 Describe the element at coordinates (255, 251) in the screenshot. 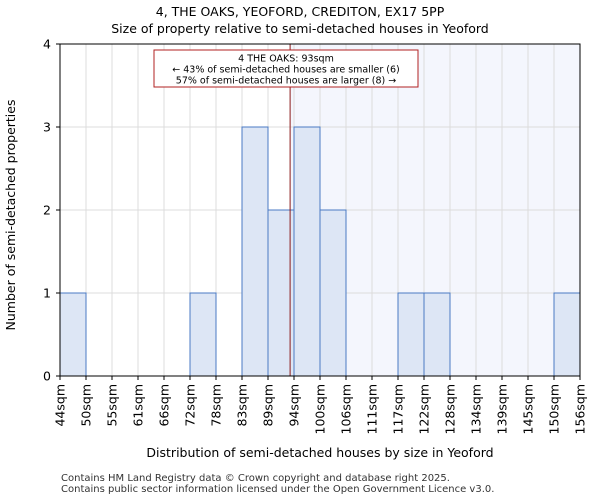

I see `bar-83sqm` at that location.